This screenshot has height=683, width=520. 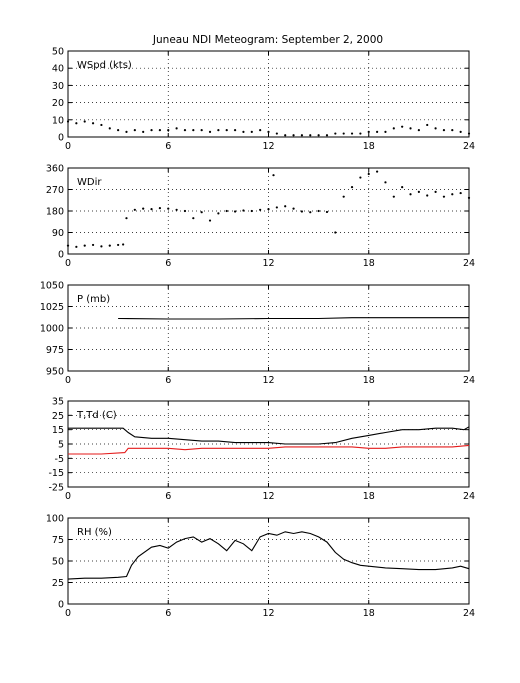 I want to click on panel-label: RH (%), so click(x=94, y=532).